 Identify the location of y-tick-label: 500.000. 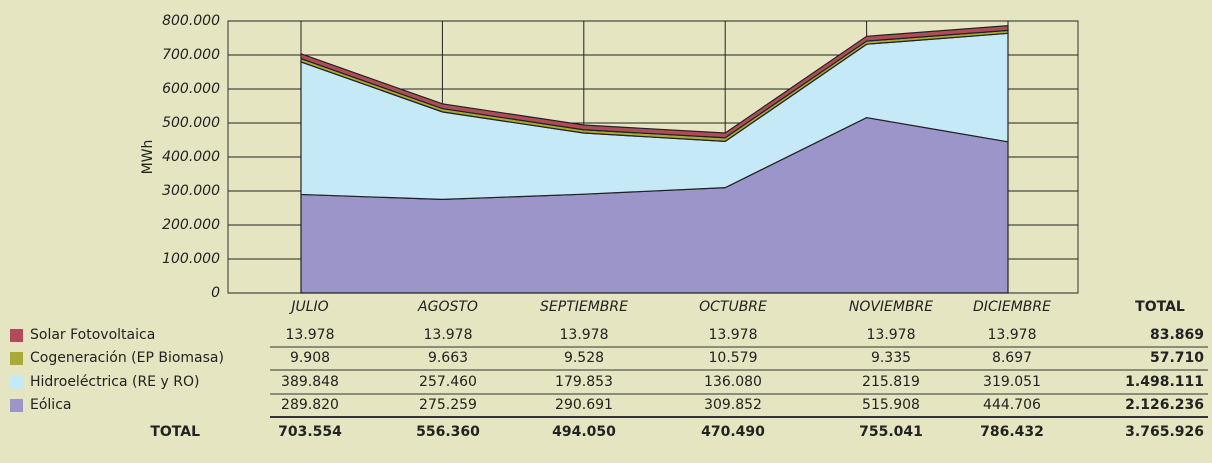
(191, 123).